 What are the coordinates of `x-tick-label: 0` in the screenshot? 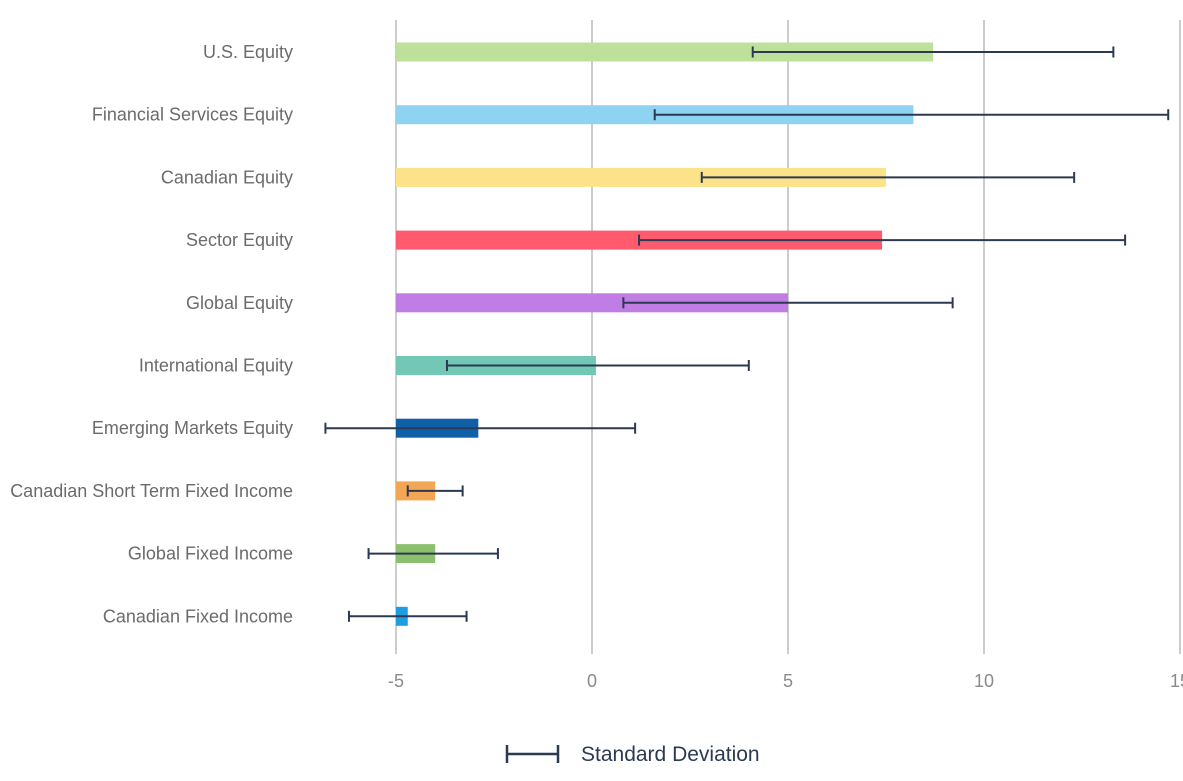 It's located at (592, 681).